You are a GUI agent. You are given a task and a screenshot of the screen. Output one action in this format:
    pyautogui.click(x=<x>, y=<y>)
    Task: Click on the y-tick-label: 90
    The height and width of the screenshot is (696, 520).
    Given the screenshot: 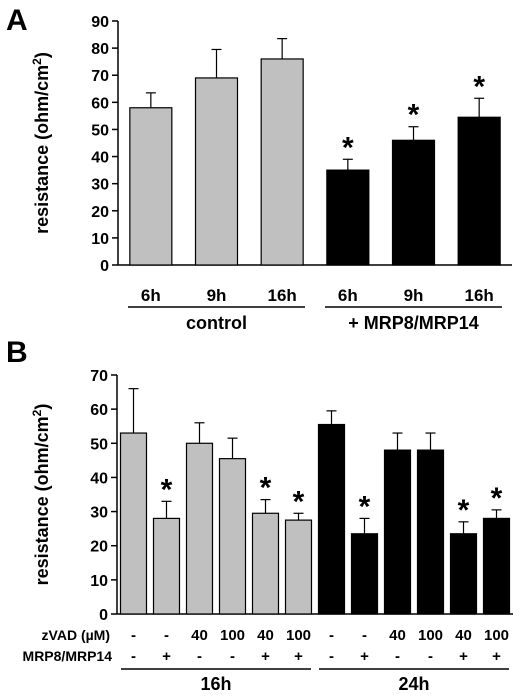 What is the action you would take?
    pyautogui.click(x=100, y=22)
    